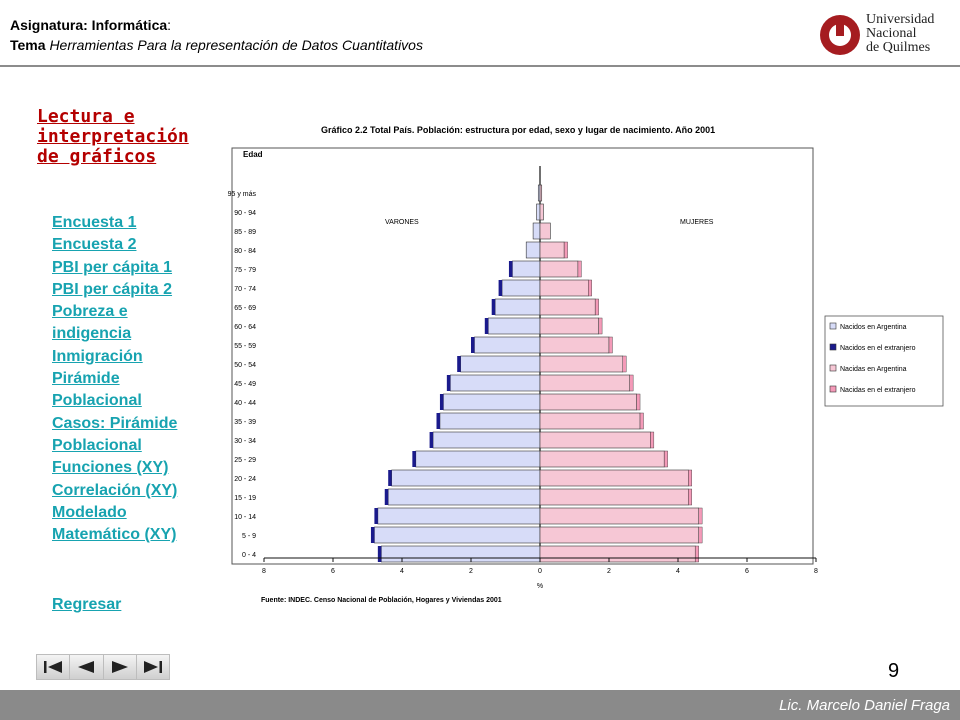  What do you see at coordinates (245, 213) in the screenshot?
I see `age-tick-label: 90 - 94` at bounding box center [245, 213].